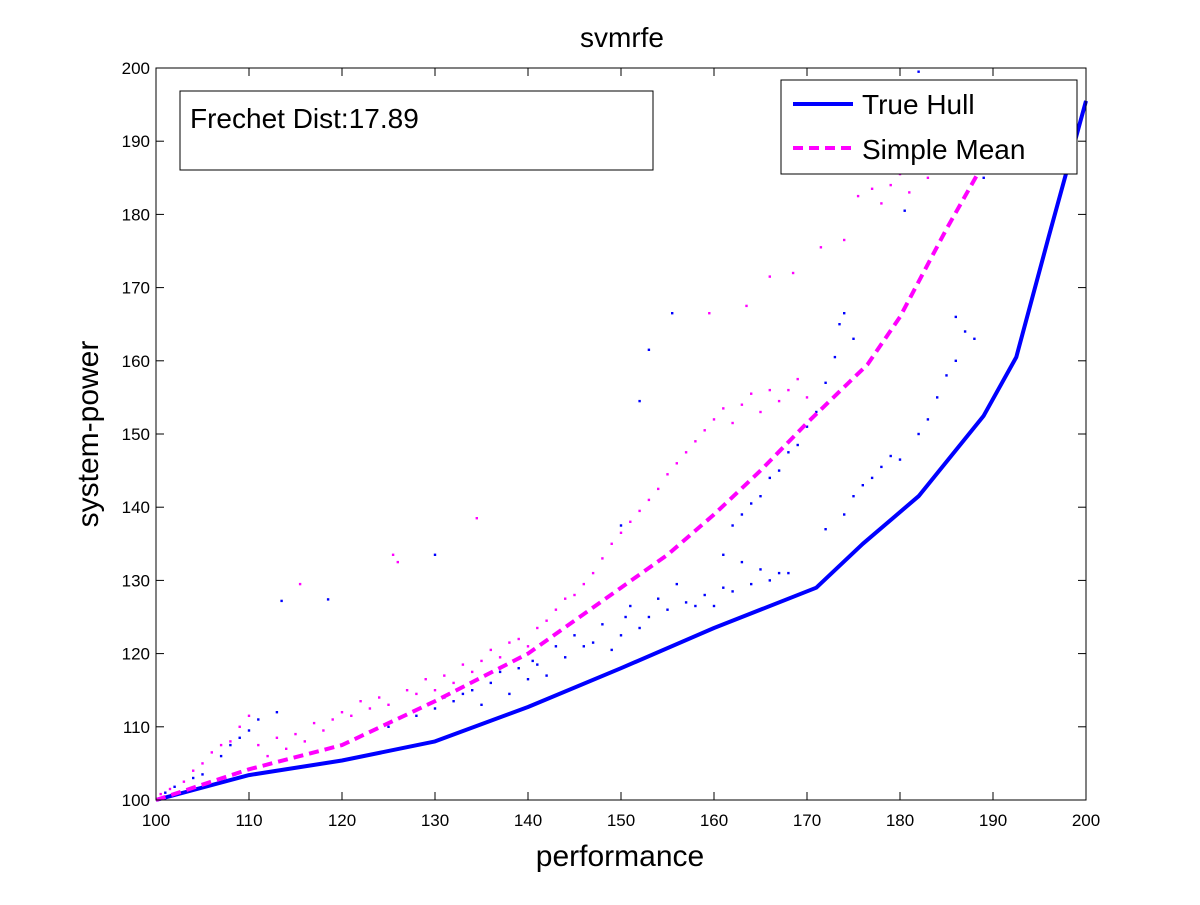 Image resolution: width=1200 pixels, height=905 pixels. Describe the element at coordinates (943, 149) in the screenshot. I see `legend-label-simple-mean: Simple Mean` at that location.